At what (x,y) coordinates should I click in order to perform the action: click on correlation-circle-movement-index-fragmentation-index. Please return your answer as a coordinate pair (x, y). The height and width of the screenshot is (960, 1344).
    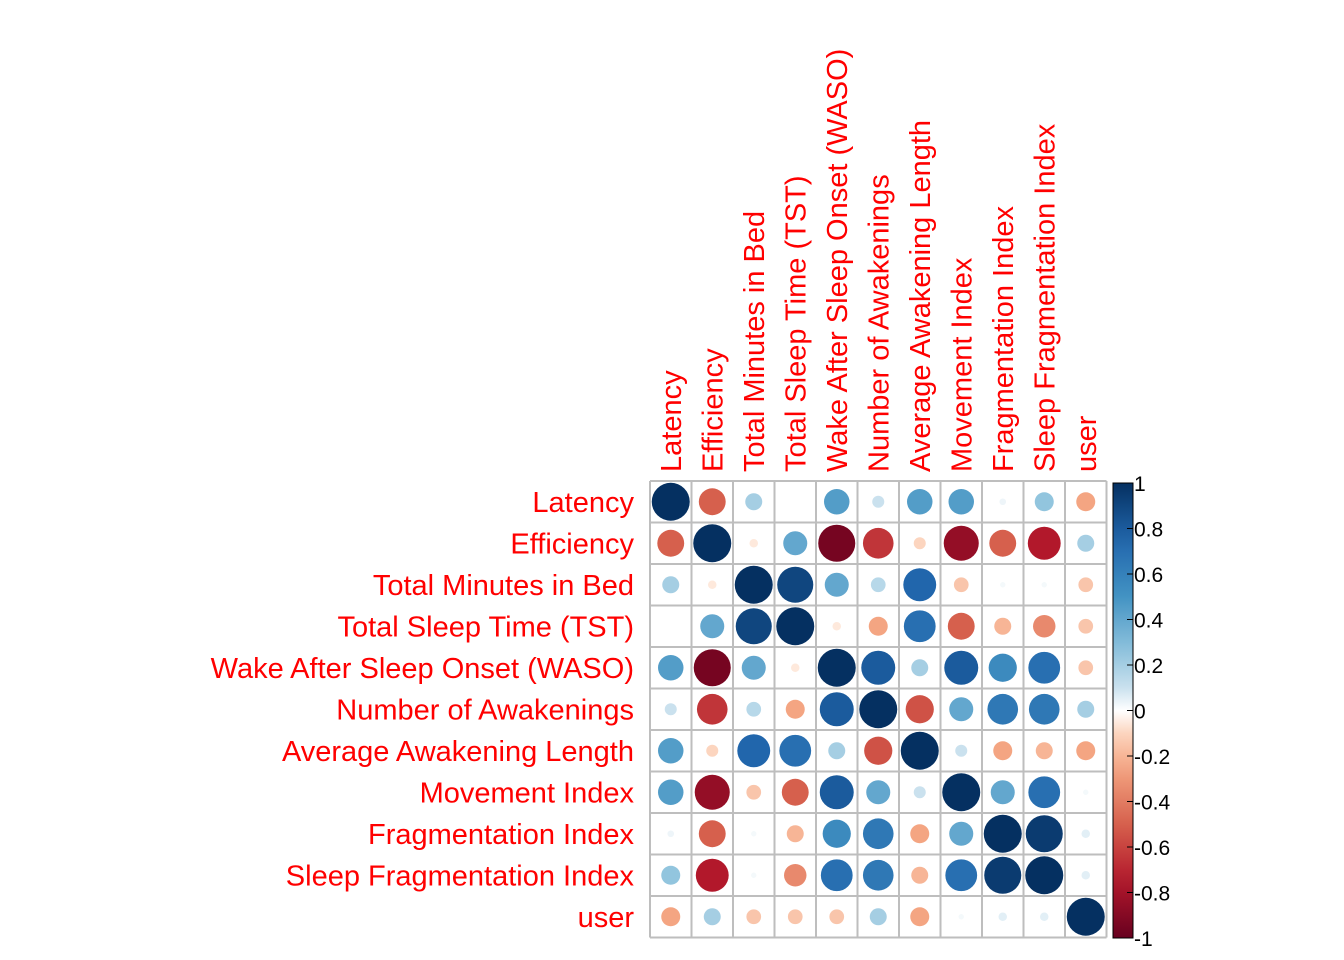
    Looking at the image, I should click on (1002, 792).